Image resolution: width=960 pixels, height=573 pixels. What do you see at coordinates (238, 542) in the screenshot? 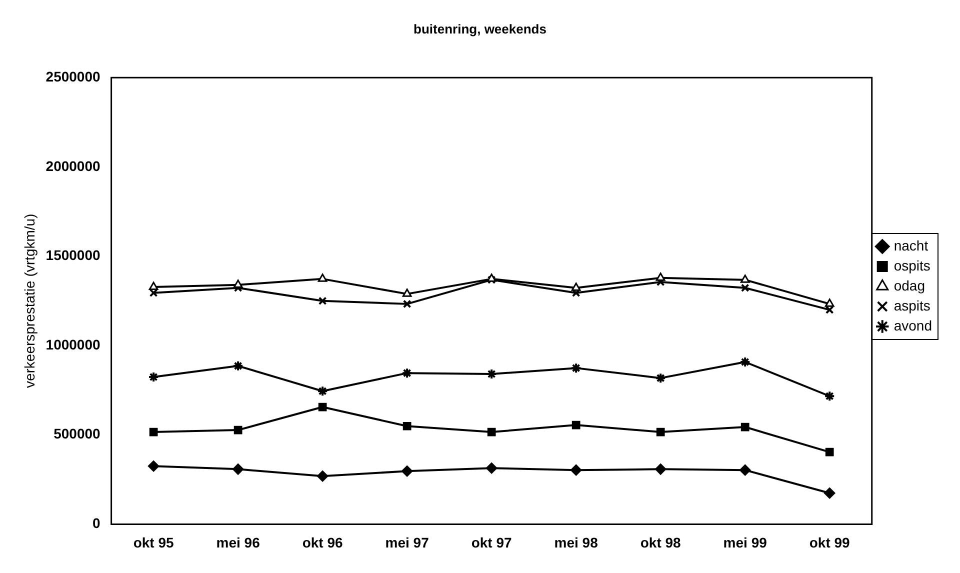
I see `x-tick-label: mei 96` at bounding box center [238, 542].